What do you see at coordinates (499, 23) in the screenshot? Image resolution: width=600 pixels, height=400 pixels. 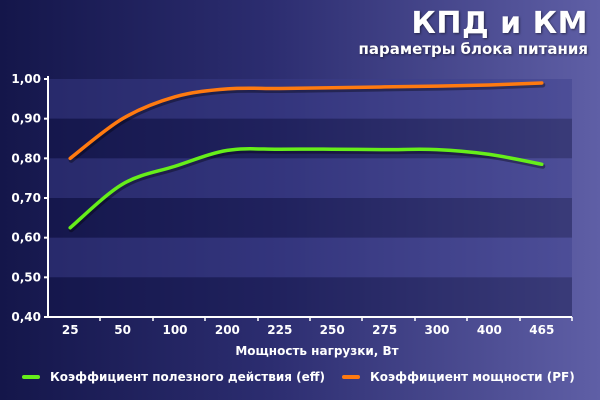 I see `chart-title: КПД и КМ` at bounding box center [499, 23].